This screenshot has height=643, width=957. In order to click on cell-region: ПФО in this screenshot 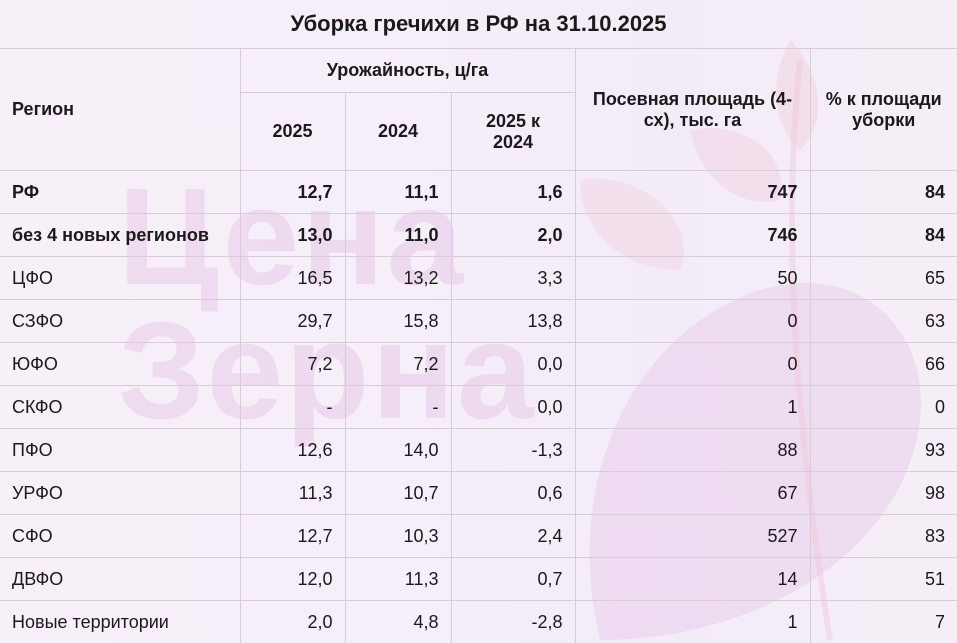, I will do `click(120, 450)`.